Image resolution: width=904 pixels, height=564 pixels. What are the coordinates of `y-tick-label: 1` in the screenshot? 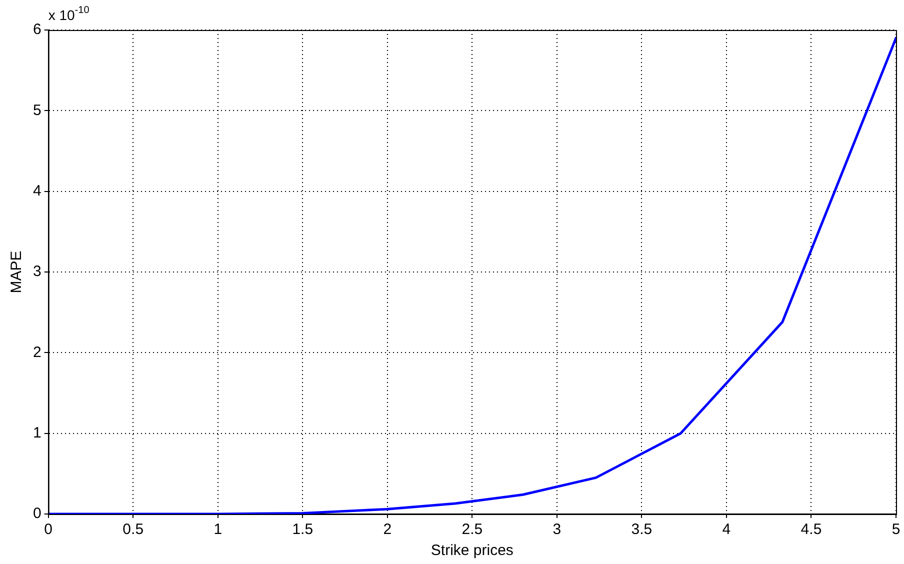 It's located at (37, 433).